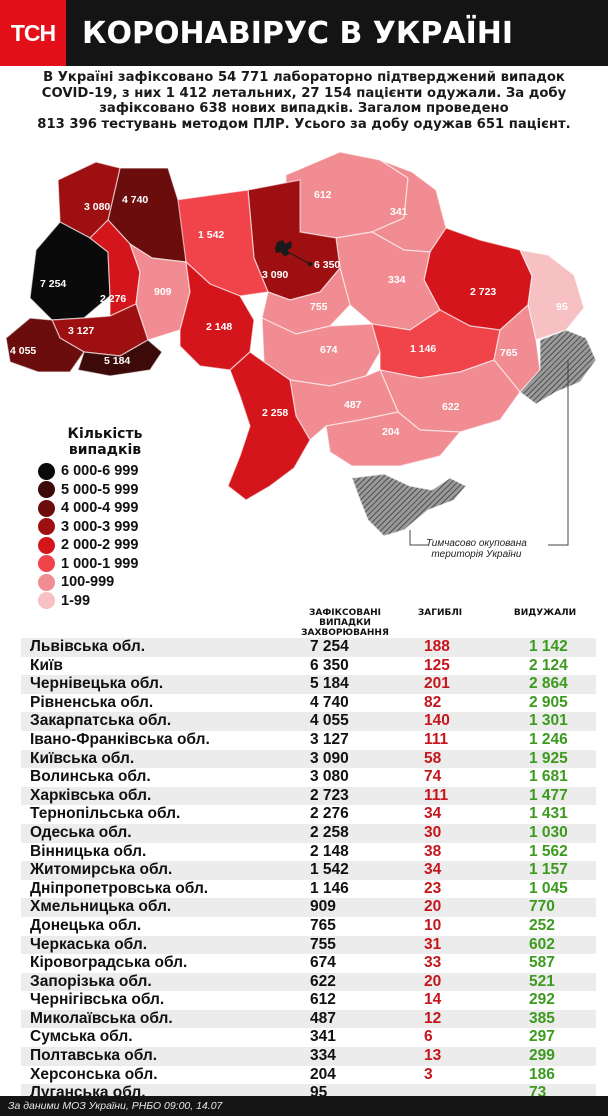 The height and width of the screenshot is (1116, 608). What do you see at coordinates (548, 702) in the screenshot?
I see `recovered-value: 2 905` at bounding box center [548, 702].